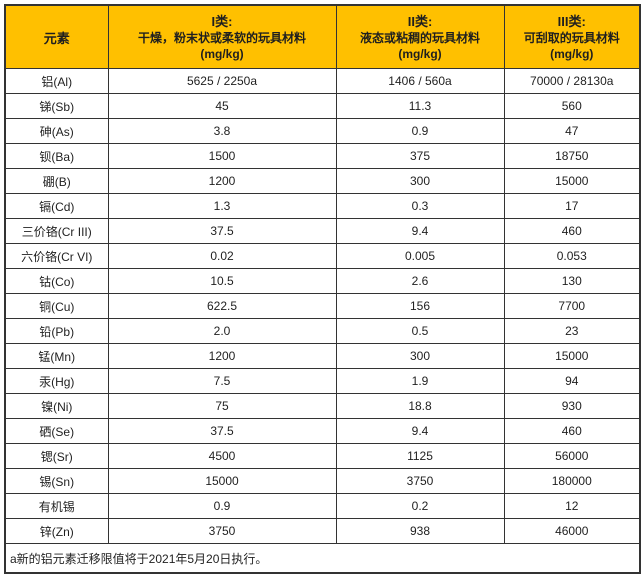 The height and width of the screenshot is (574, 643). Describe the element at coordinates (420, 206) in the screenshot. I see `class2-value-cell: 0.3` at that location.